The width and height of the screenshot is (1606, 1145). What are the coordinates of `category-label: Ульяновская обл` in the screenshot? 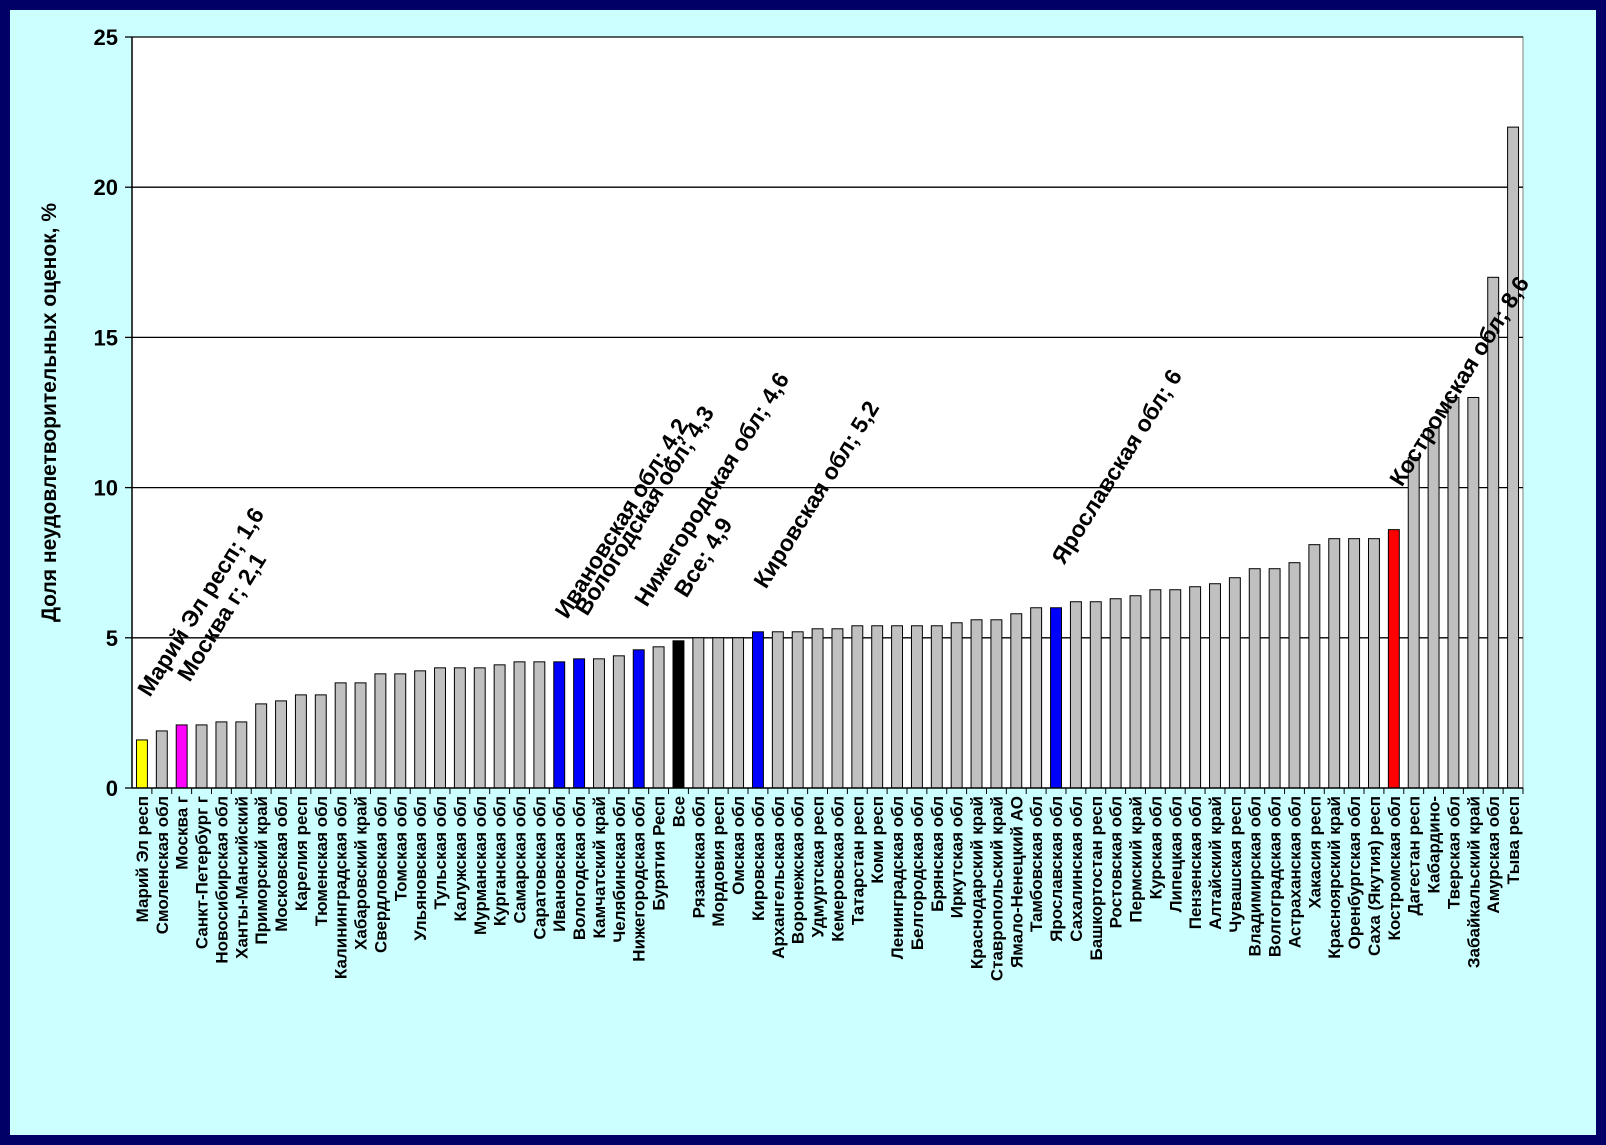 It's located at (420, 868).